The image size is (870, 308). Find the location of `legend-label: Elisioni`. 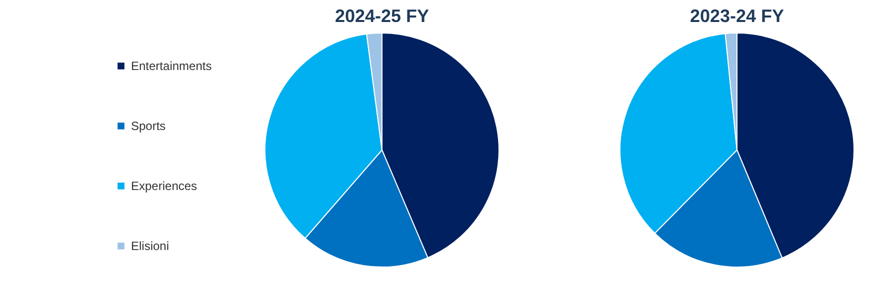

legend-label: Elisioni is located at coordinates (150, 246).